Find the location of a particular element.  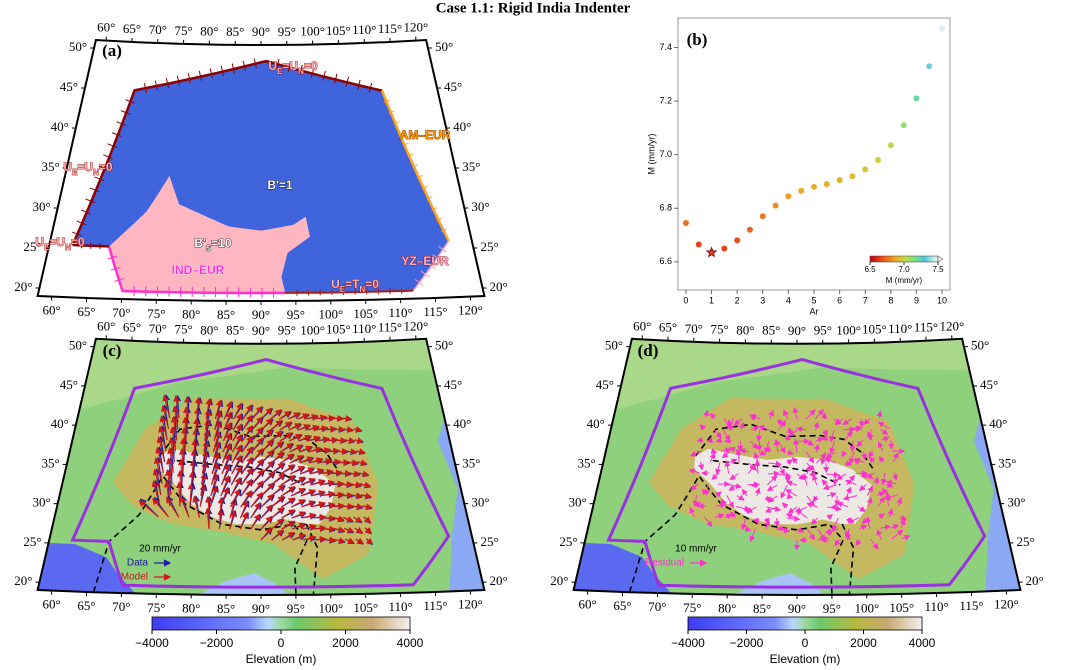

elevation-colorbar is located at coordinates (281, 623).